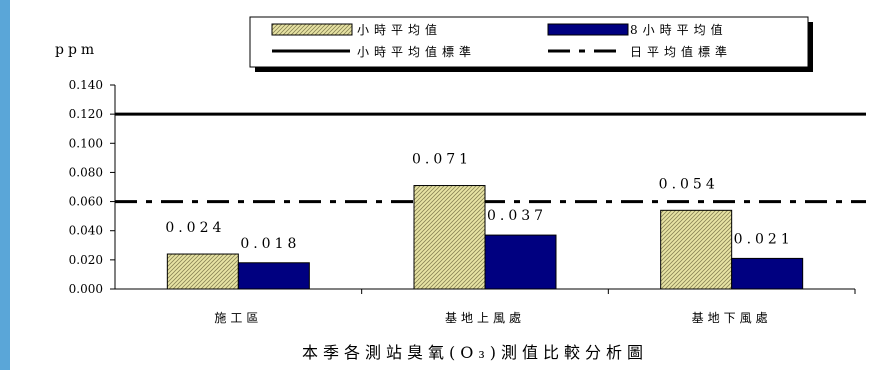 The image size is (885, 370). Describe the element at coordinates (681, 51) in the screenshot. I see `legend-label-daily-standard: 日平均值標準` at that location.